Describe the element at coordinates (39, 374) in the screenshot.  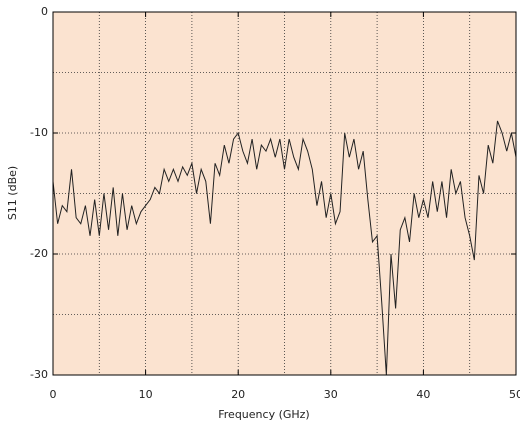
I see `y-tick-label: -30` at that location.